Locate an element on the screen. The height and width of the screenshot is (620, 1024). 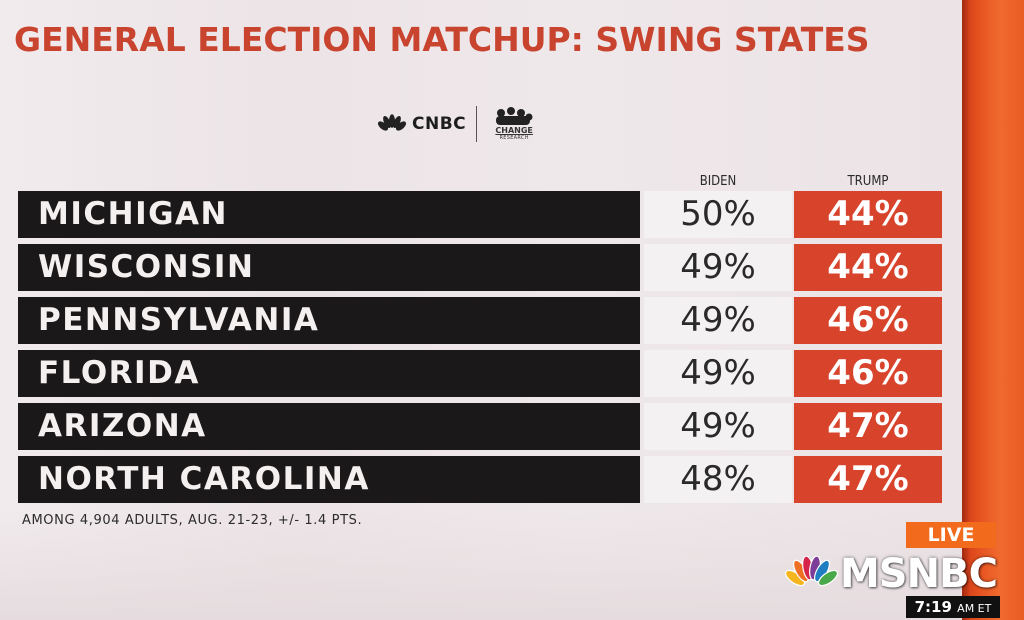
state-label: PENNSYLVANIA is located at coordinates (329, 320).